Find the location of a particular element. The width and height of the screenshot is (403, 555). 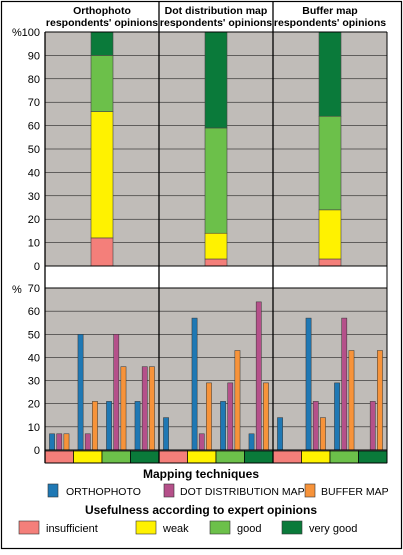

legend-label-very-good: very good is located at coordinates (333, 529).